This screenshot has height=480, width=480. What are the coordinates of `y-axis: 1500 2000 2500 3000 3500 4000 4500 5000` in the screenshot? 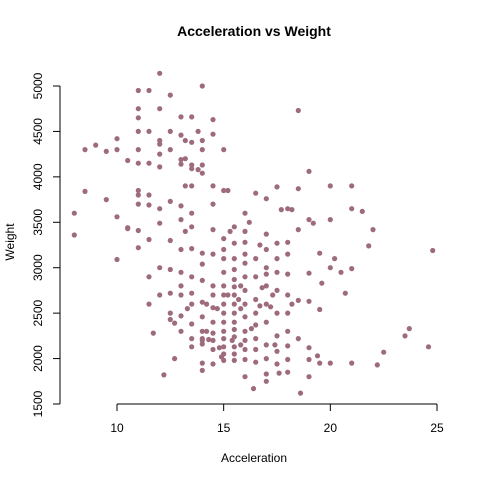 It's located at (45, 244).